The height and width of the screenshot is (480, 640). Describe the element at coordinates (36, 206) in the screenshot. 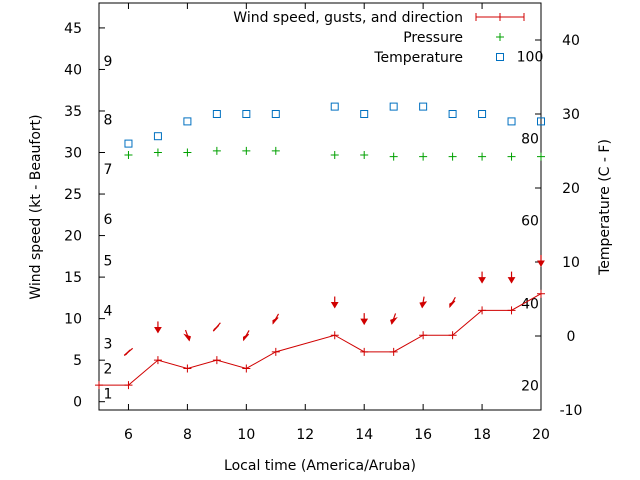

I see `y-axis-left-title: Wind speed (kt - Beaufort)` at that location.